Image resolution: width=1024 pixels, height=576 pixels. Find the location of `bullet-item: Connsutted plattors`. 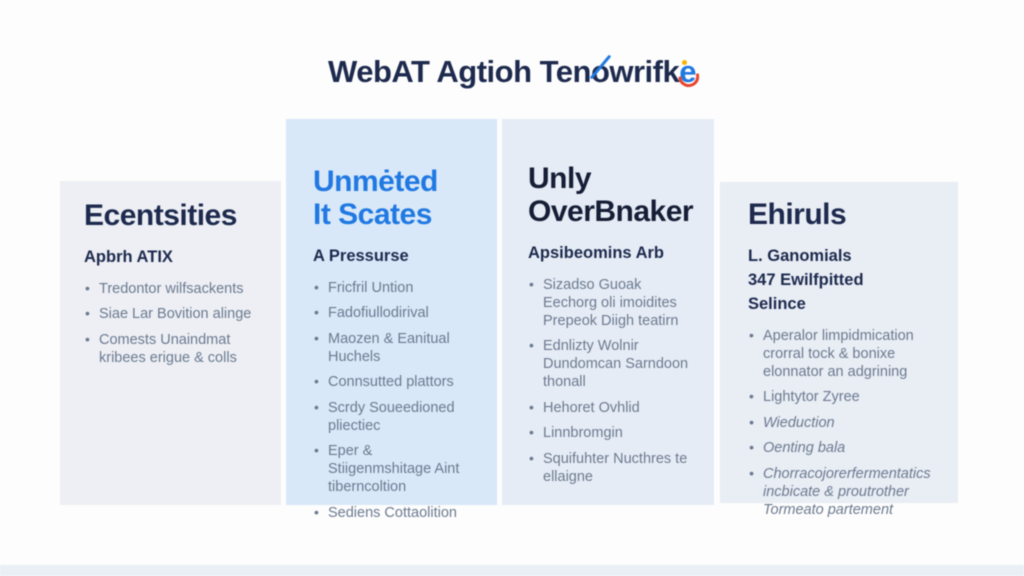

bullet-item: Connsutted plattors is located at coordinates (392, 382).